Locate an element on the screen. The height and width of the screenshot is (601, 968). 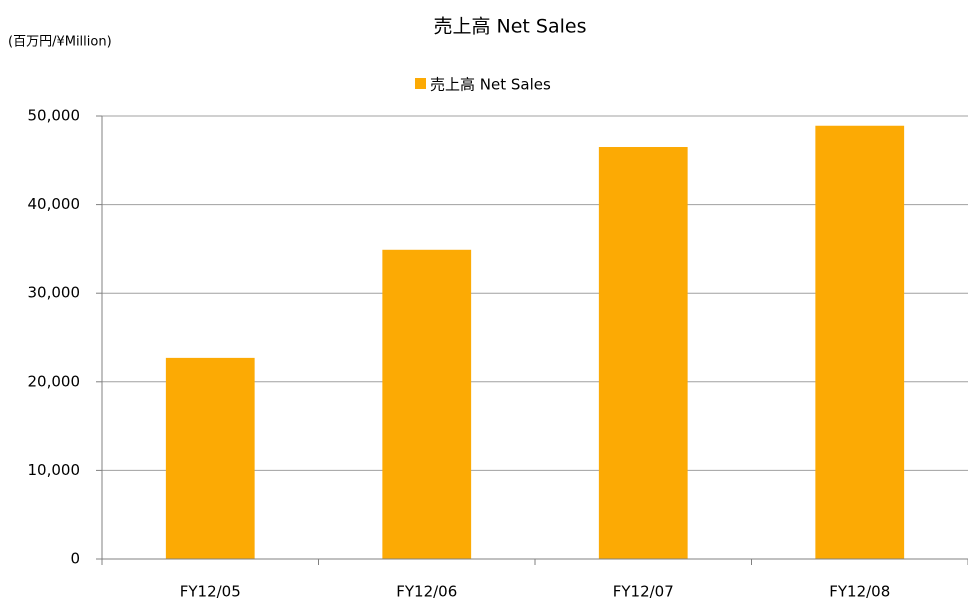
x-tick-label: FY12/05 is located at coordinates (210, 592).